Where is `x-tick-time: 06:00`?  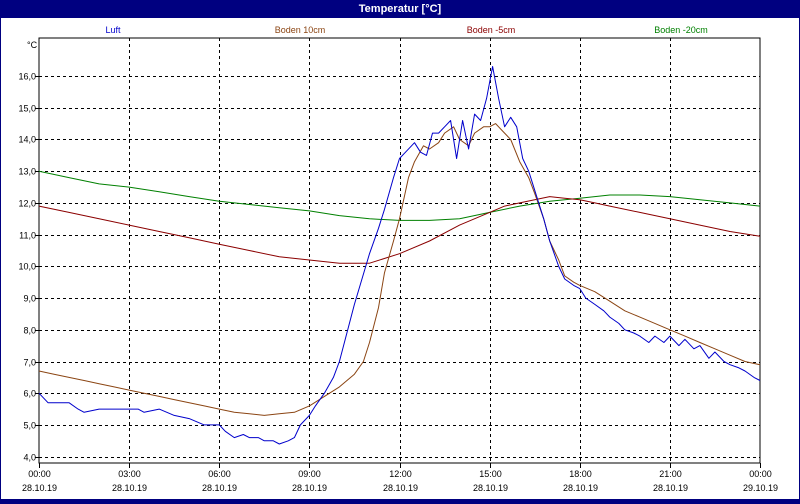 x-tick-time: 06:00 is located at coordinates (219, 474).